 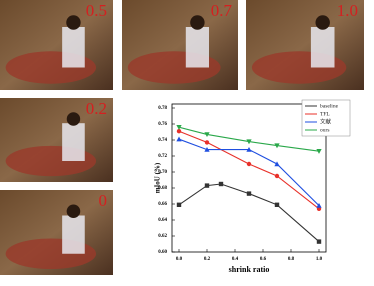 I want to click on panel-label: 0.7, so click(x=222, y=10).